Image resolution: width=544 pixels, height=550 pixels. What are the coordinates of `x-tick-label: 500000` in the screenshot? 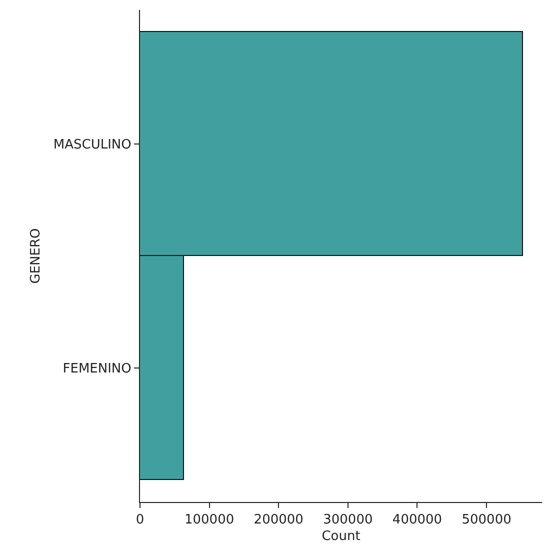 It's located at (487, 520).